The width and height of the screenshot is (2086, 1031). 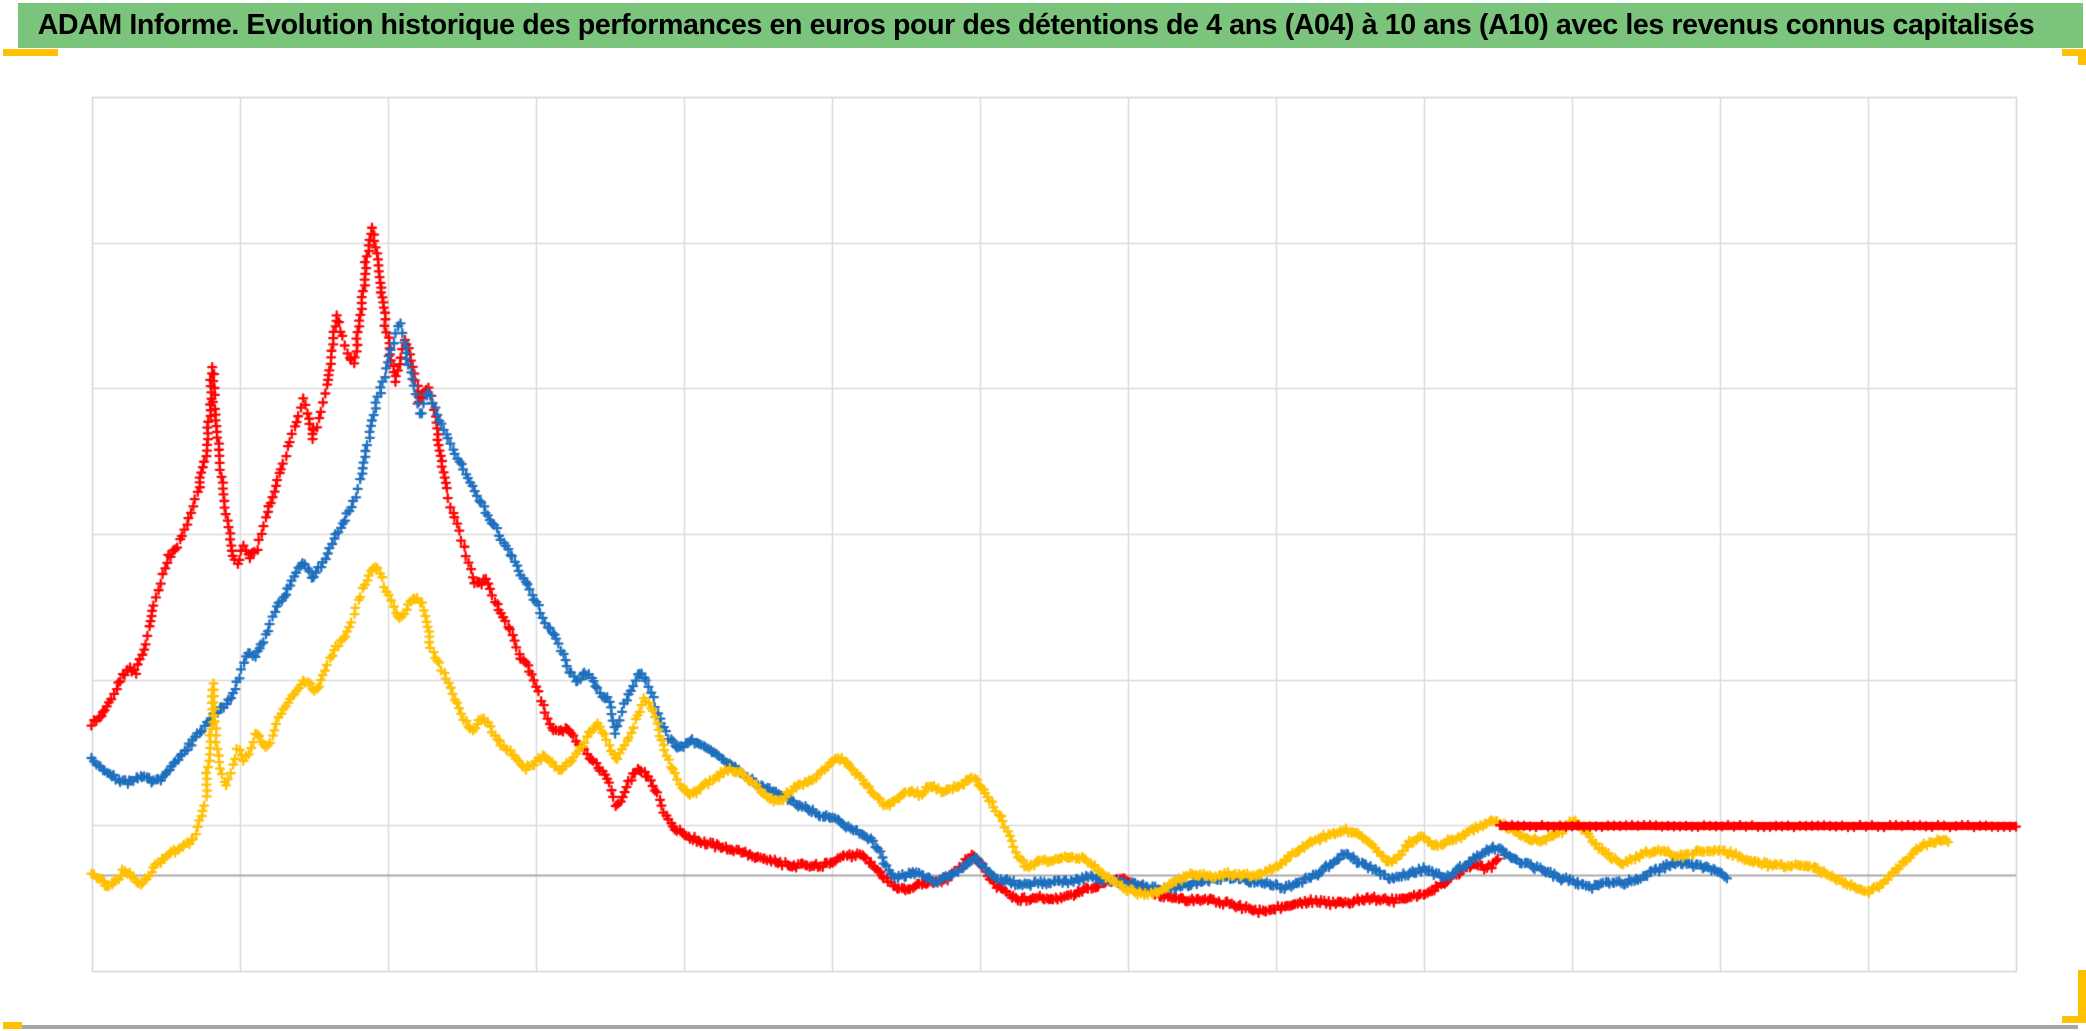 I want to click on selection-corner-bottom-left, so click(x=12, y=1025).